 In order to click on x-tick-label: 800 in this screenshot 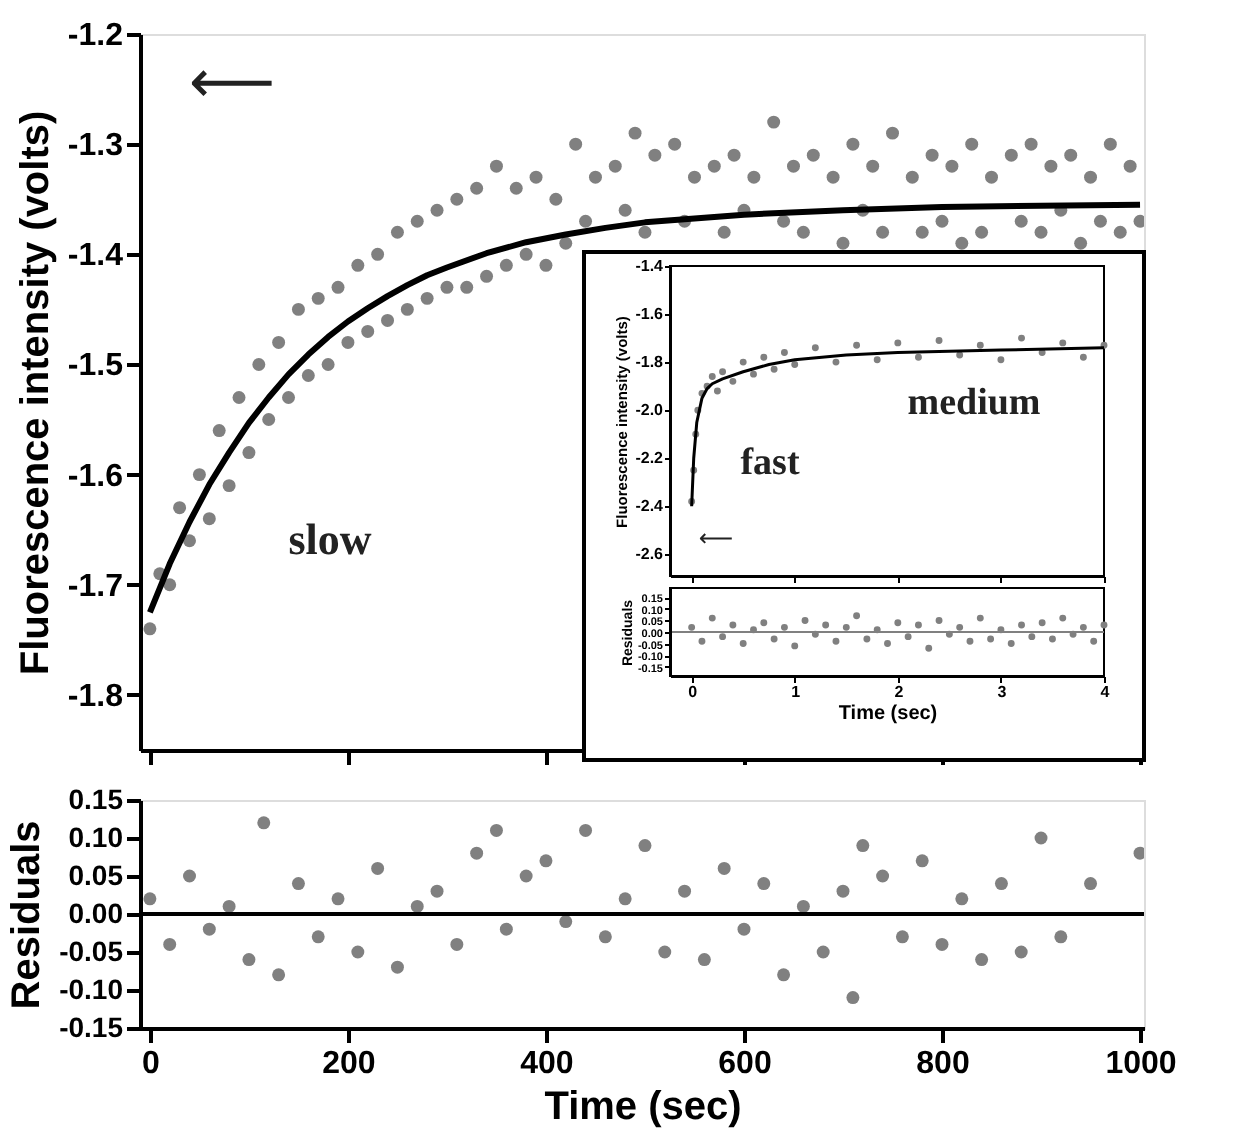, I will do `click(943, 1064)`.